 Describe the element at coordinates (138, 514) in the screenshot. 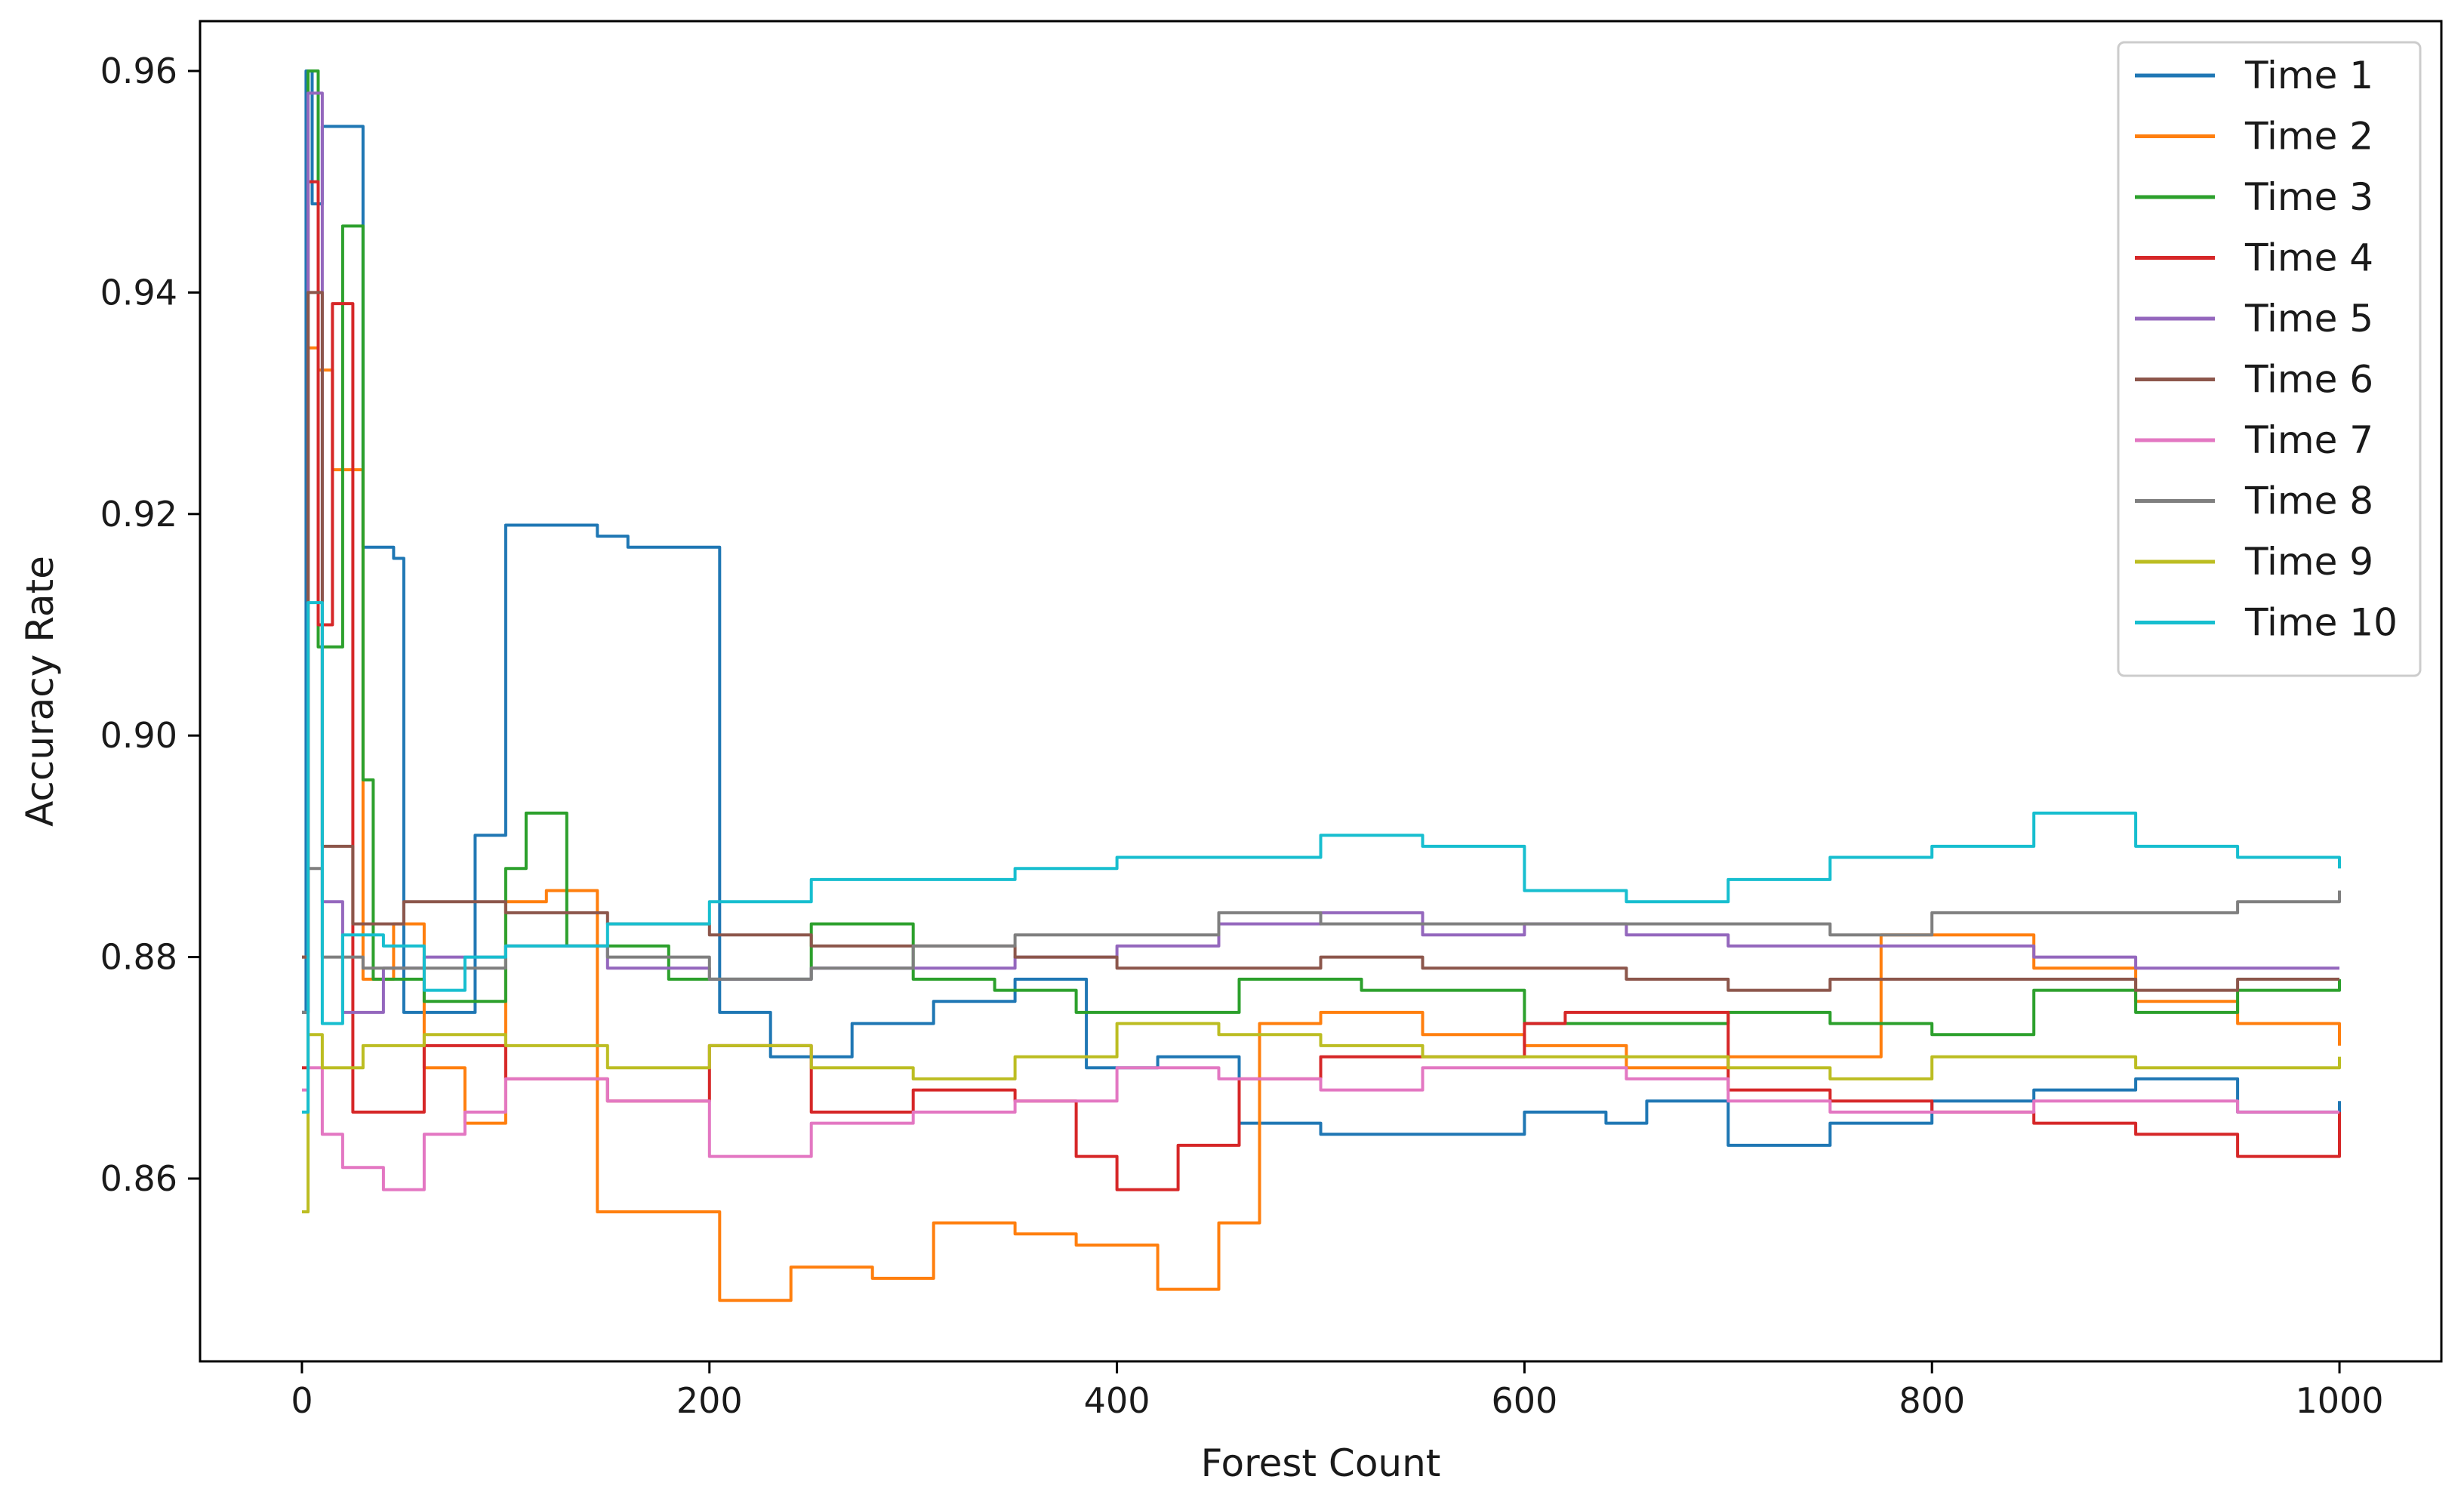

I see `y-tick-label: 0.92` at that location.